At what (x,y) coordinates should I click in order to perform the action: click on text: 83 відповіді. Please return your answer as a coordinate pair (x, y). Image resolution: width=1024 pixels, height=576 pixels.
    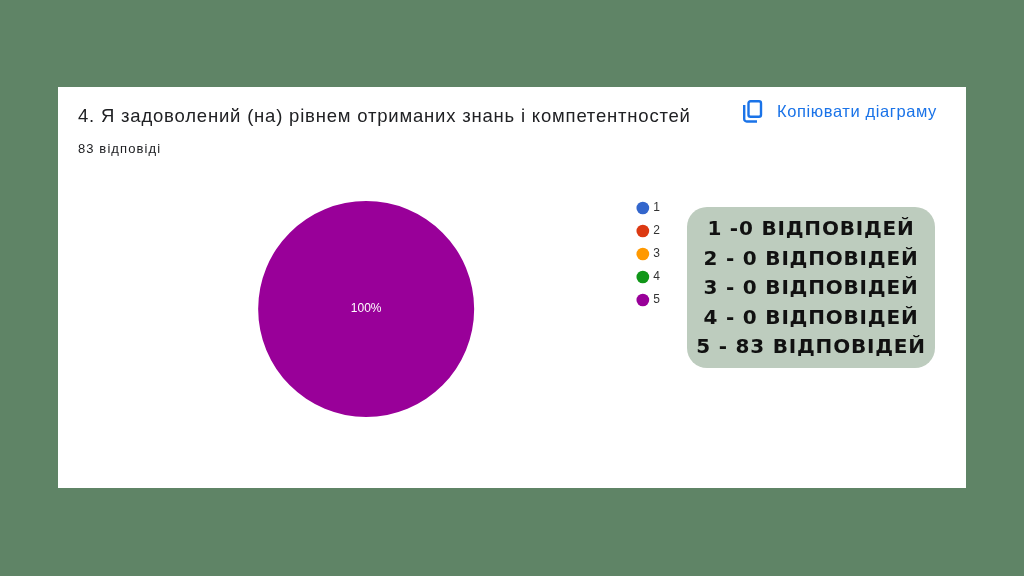
    Looking at the image, I should click on (120, 149).